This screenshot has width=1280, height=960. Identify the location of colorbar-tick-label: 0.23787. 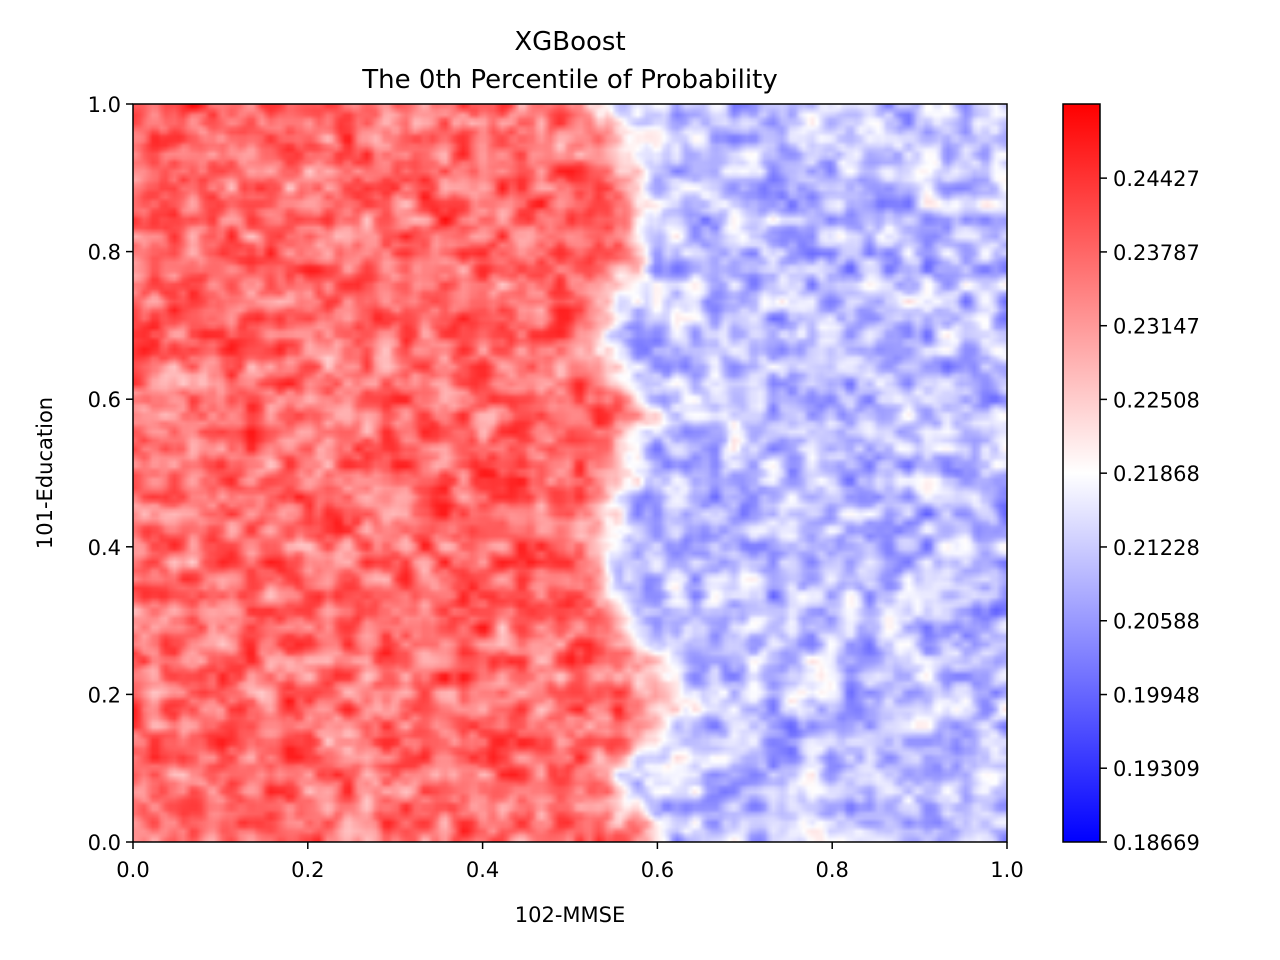
(1156, 253).